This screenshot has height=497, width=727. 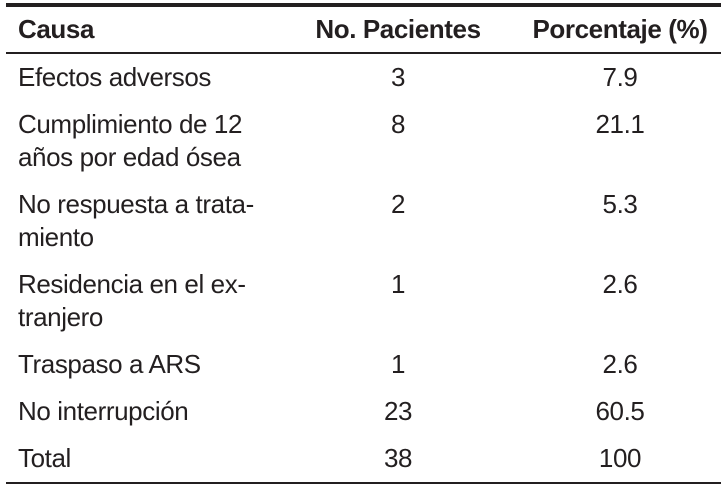 I want to click on cell-causa: Total, so click(x=141, y=459).